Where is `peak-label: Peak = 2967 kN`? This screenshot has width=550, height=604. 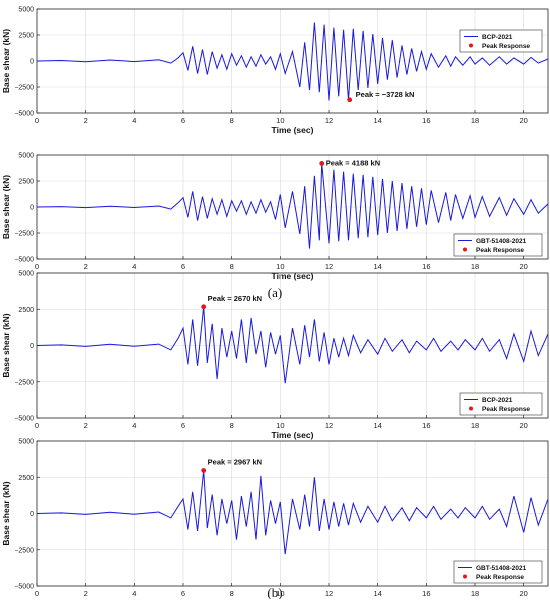
peak-label: Peak = 2967 kN is located at coordinates (235, 461).